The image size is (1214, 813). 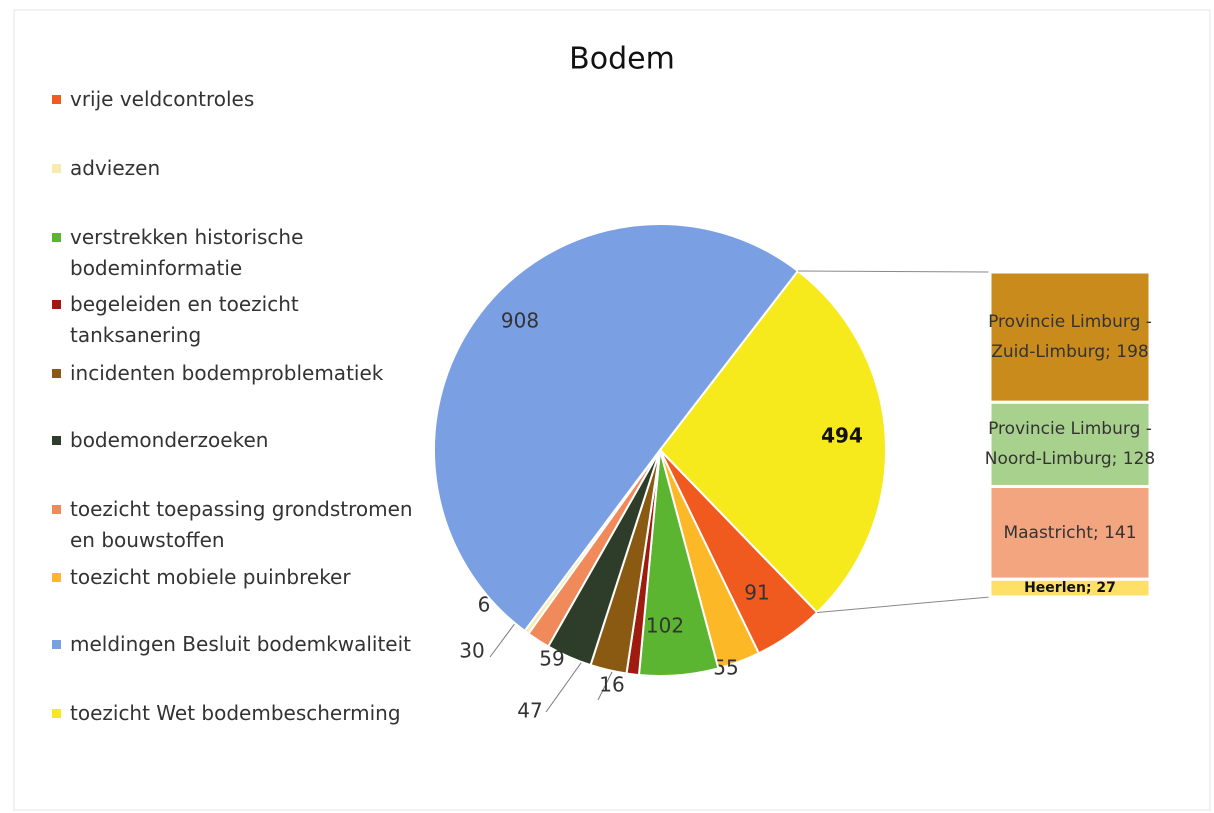 I want to click on legend-label: toezicht Wet bodembescherming, so click(x=235, y=713).